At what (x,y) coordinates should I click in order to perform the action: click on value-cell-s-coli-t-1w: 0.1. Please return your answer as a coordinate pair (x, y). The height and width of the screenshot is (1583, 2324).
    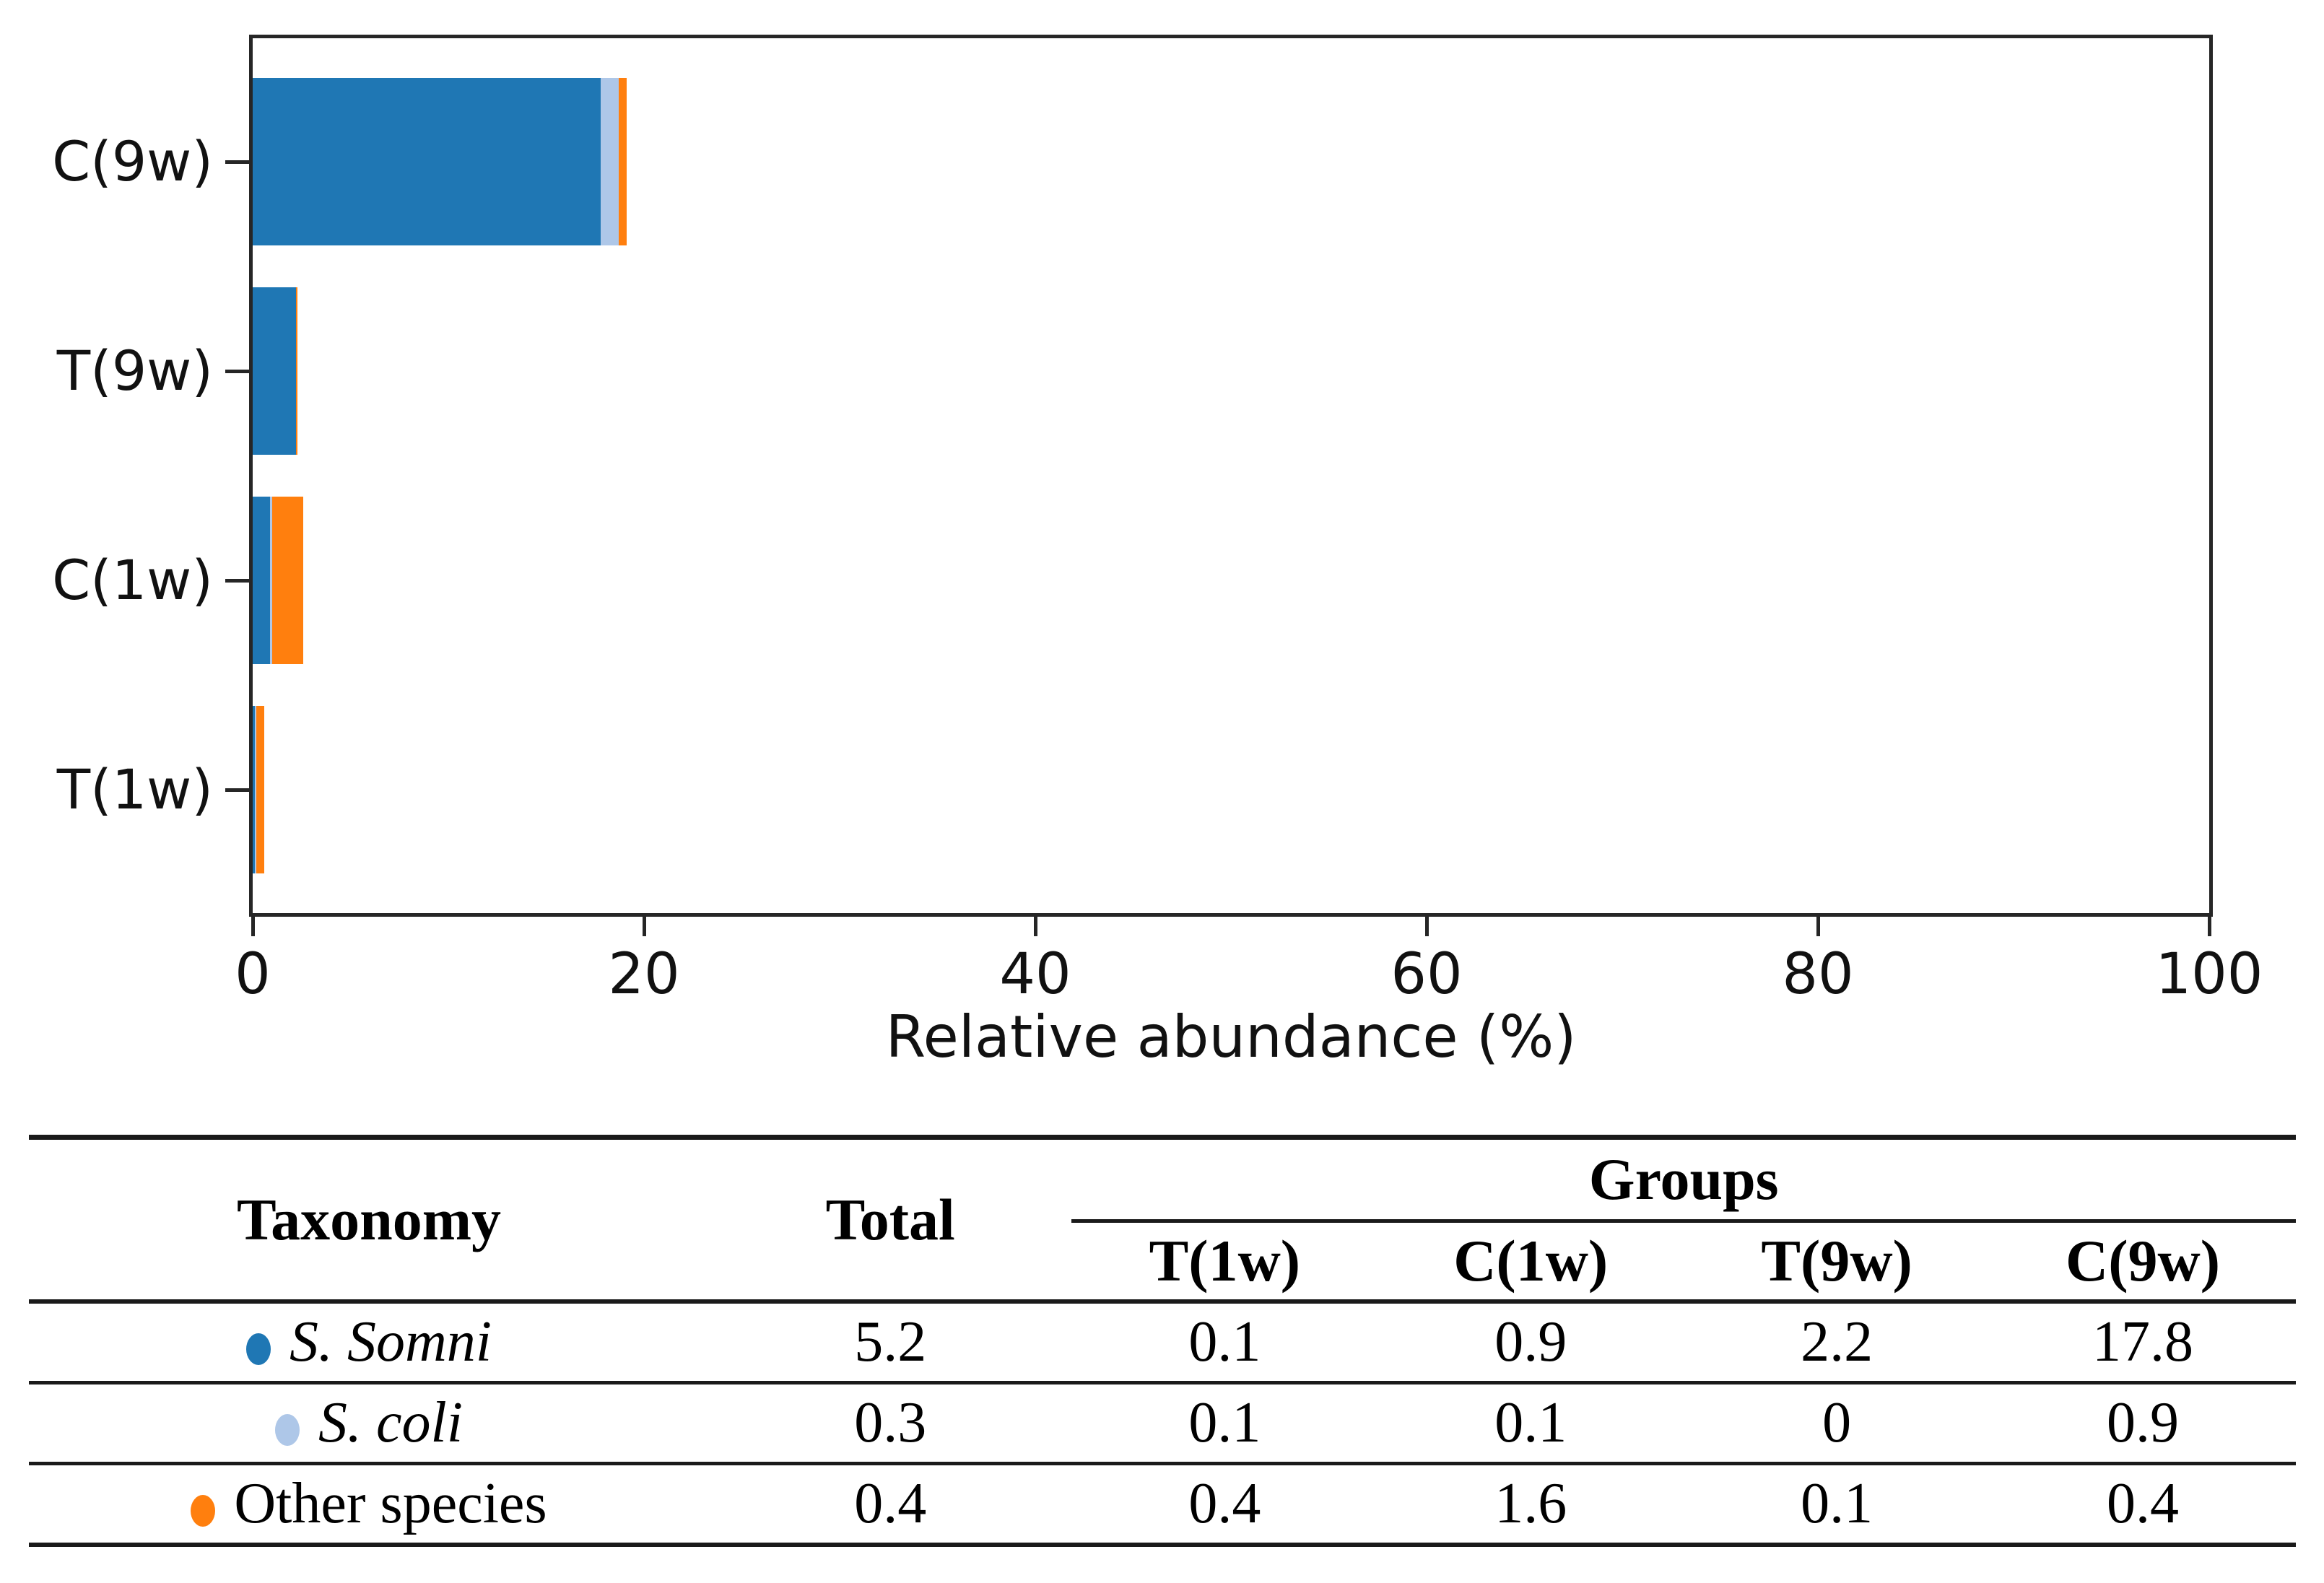
    Looking at the image, I should click on (1224, 1423).